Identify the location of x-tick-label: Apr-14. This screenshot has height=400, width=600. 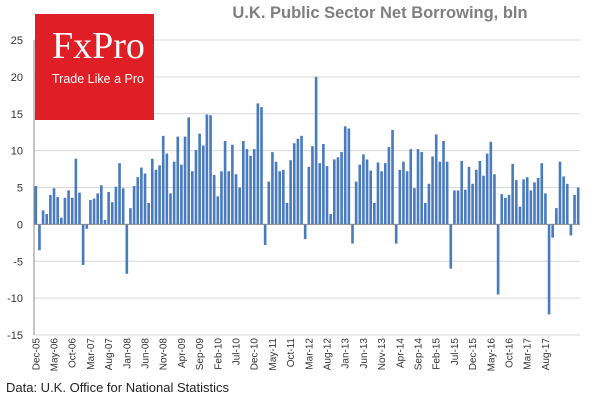
(400, 353).